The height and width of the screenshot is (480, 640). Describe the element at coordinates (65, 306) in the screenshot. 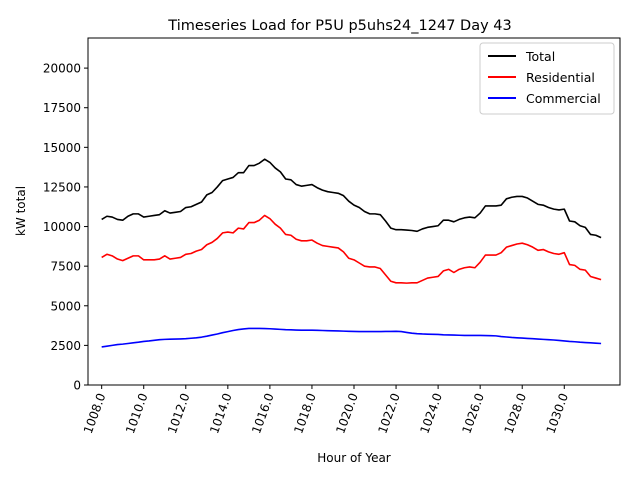

I see `y-tick-label: 5000` at that location.